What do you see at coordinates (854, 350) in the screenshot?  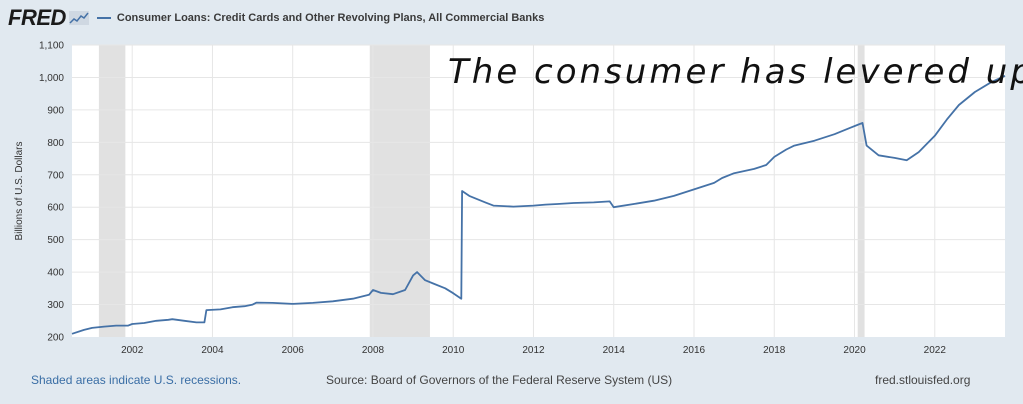 I see `x-tick-label: 2020` at bounding box center [854, 350].